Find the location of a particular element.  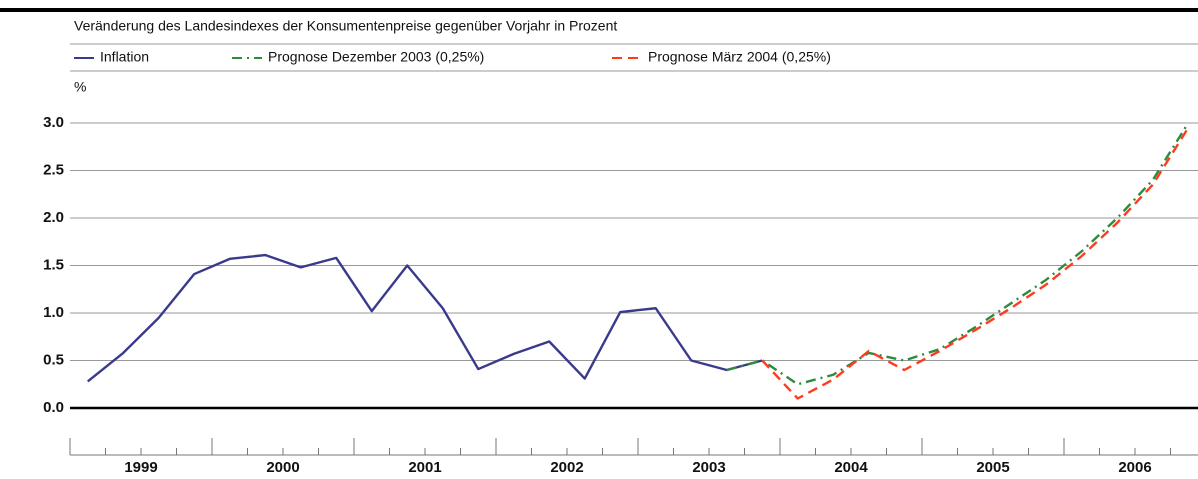

legend-label: Prognose Dezember 2003 (0,25%) is located at coordinates (376, 57).